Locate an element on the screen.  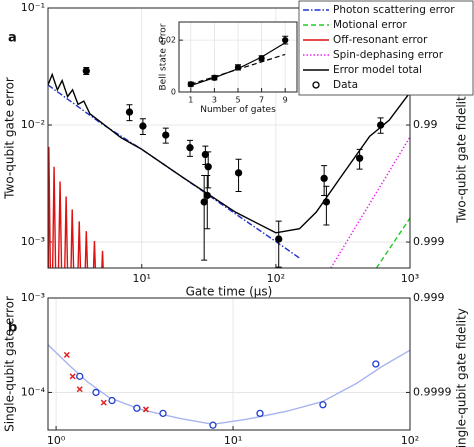
x-tick-label: 3 is located at coordinates (214, 100).